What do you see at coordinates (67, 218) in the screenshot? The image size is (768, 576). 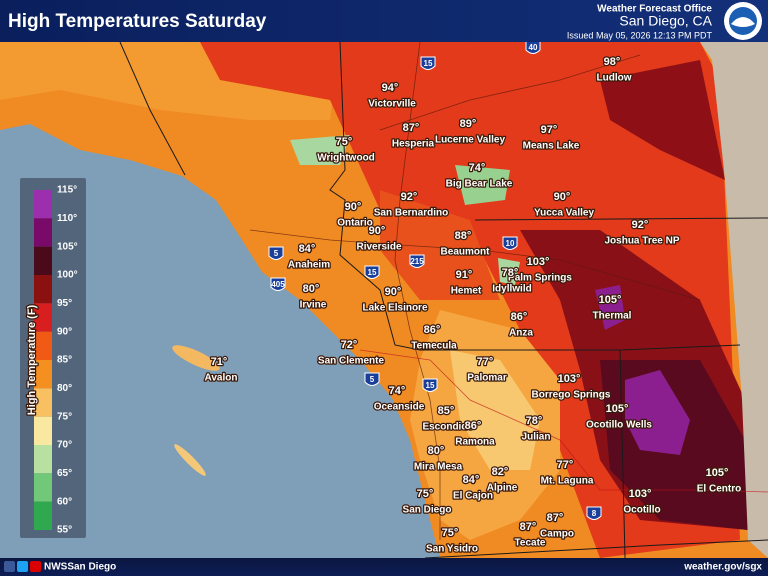 I see `legend-label: 110°` at bounding box center [67, 218].